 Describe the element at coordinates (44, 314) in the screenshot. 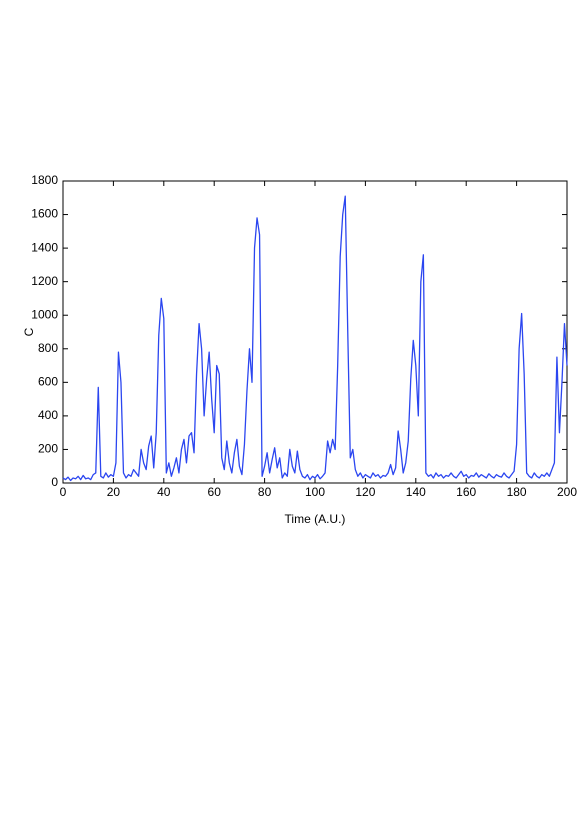

I see `y-tick-label: 1000` at that location.